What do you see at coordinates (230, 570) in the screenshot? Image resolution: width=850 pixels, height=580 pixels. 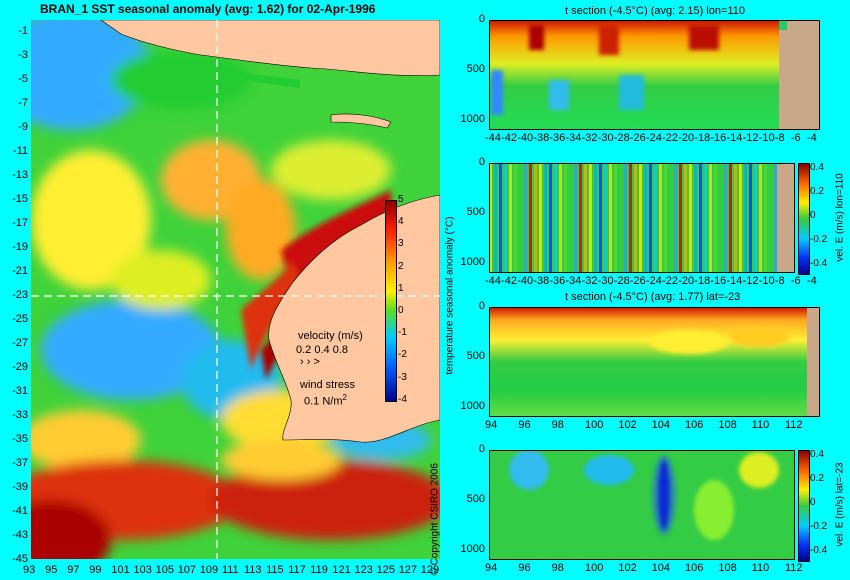 I see `map-lon-tick: 111` at bounding box center [230, 570].